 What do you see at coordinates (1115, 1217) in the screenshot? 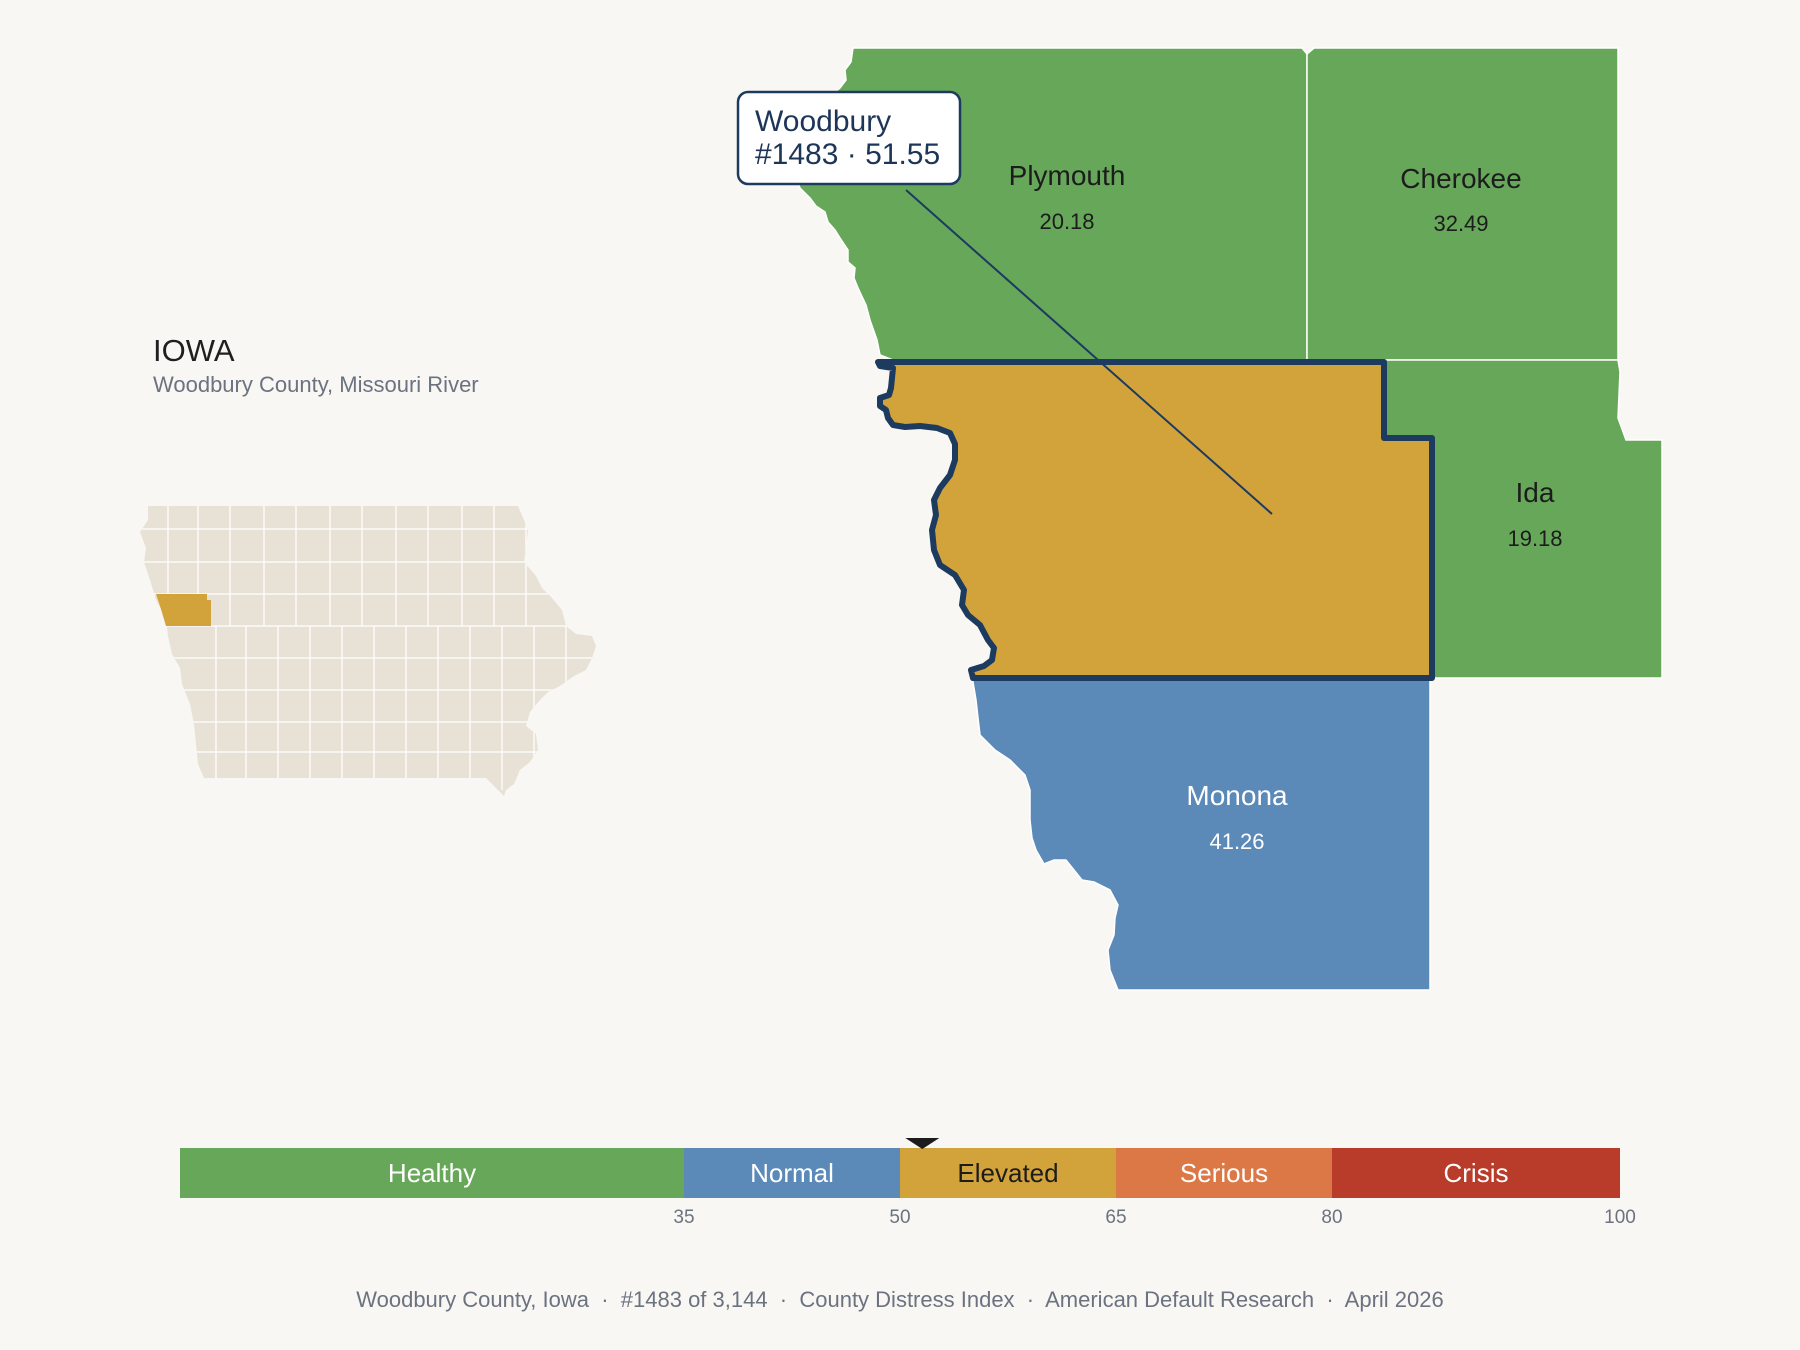
I see `scale-tick-label: 65` at bounding box center [1115, 1217].